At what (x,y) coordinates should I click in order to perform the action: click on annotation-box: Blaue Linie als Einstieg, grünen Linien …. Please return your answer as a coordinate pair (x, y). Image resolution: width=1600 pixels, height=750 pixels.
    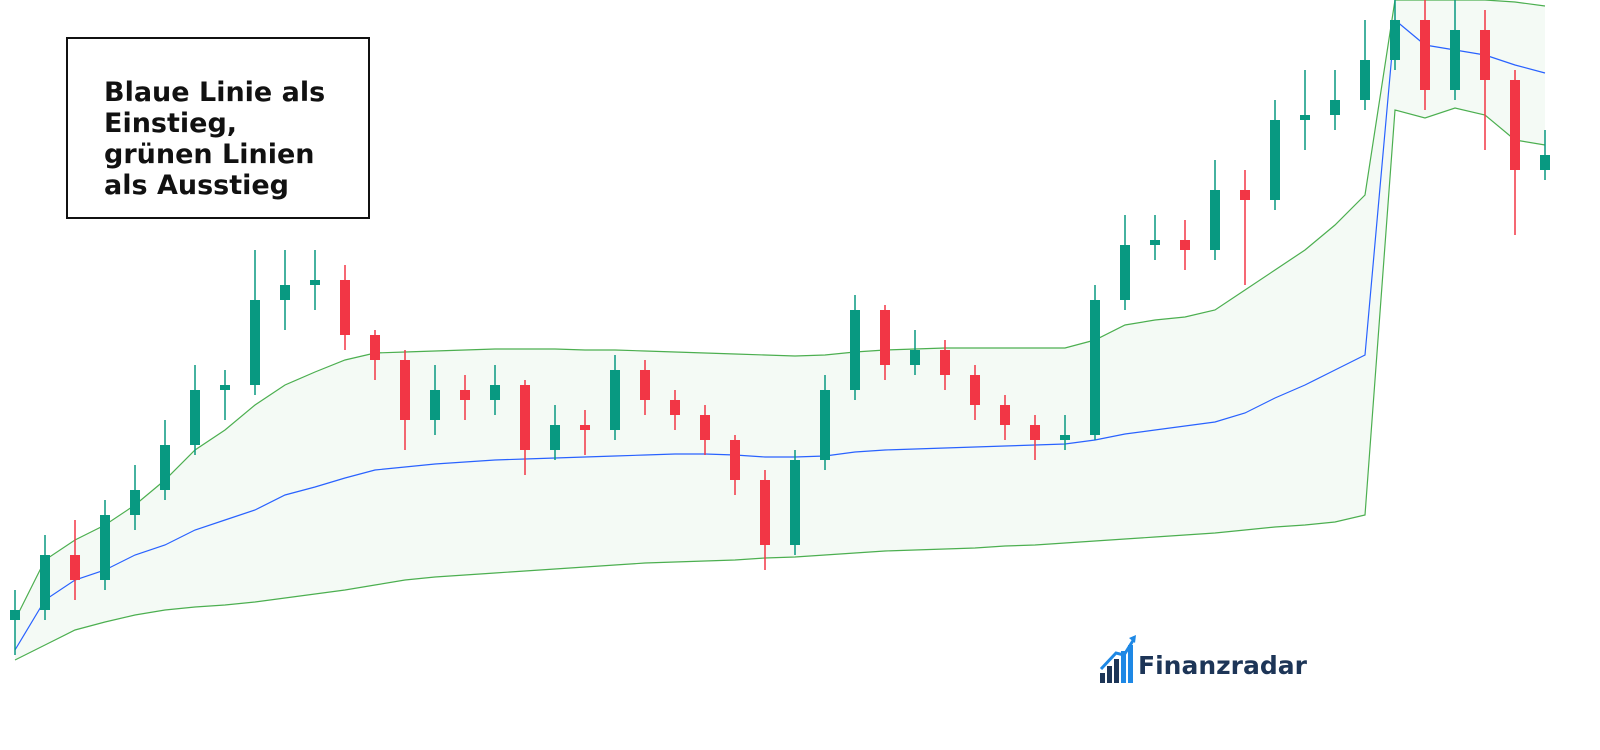
    Looking at the image, I should click on (218, 128).